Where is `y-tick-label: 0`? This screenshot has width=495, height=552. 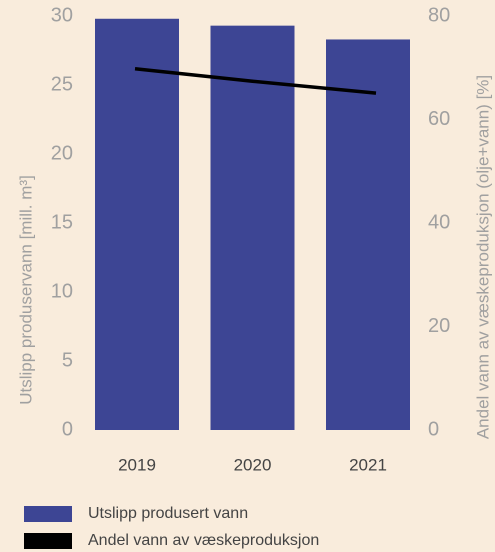 y-tick-label: 0 is located at coordinates (67, 429).